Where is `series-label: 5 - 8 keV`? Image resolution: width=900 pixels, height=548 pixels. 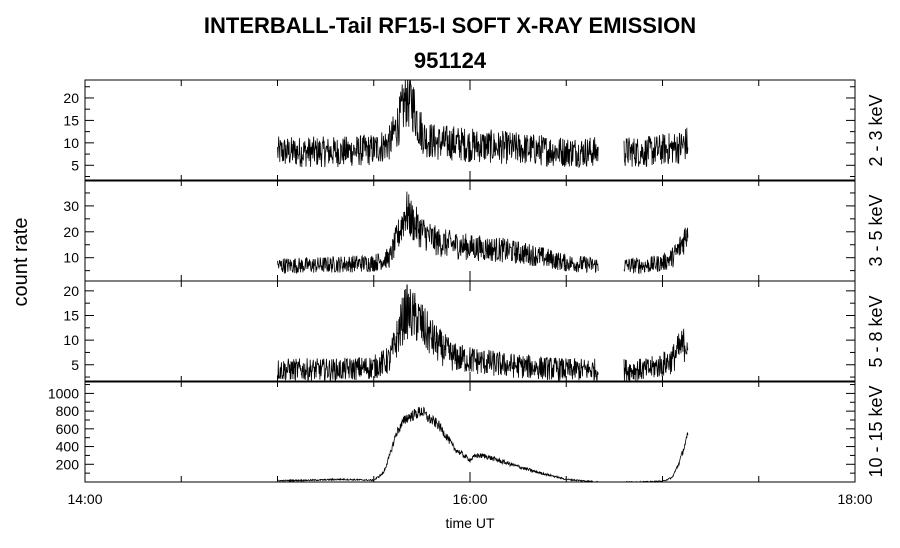 series-label: 5 - 8 keV is located at coordinates (876, 331).